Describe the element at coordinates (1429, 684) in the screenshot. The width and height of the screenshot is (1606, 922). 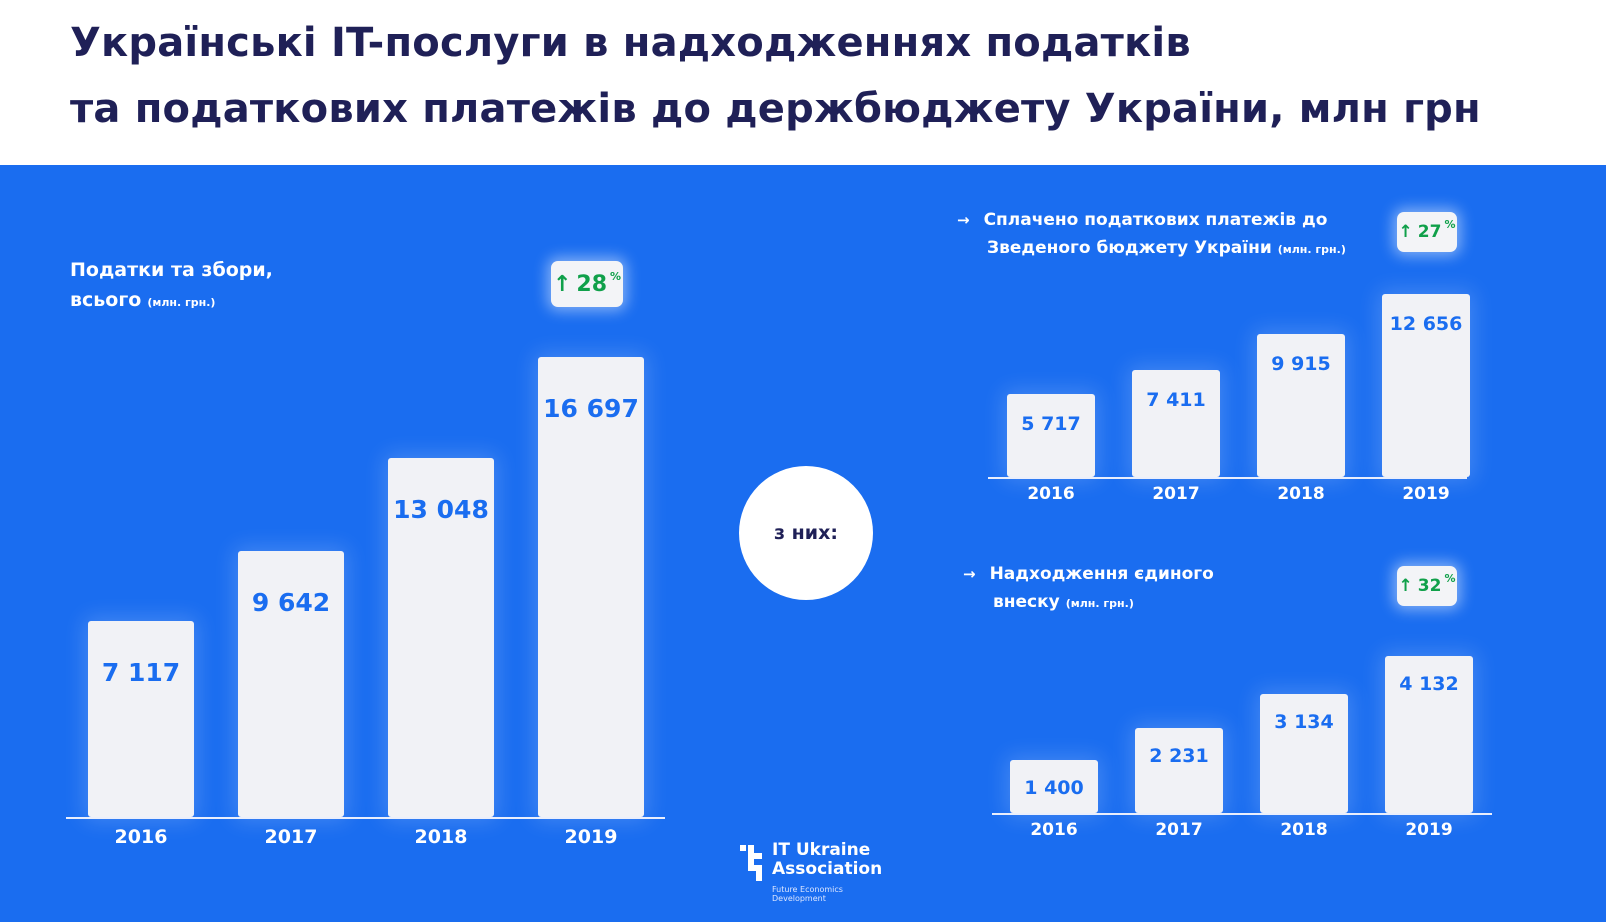
I see `bar-value-label: 4 132` at that location.